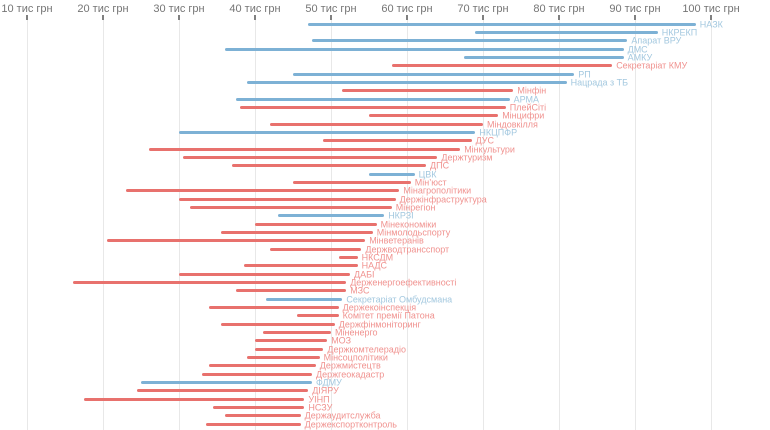 The height and width of the screenshot is (430, 770). Describe the element at coordinates (320, 407) in the screenshot. I see `bar-label: НСЗУ` at that location.